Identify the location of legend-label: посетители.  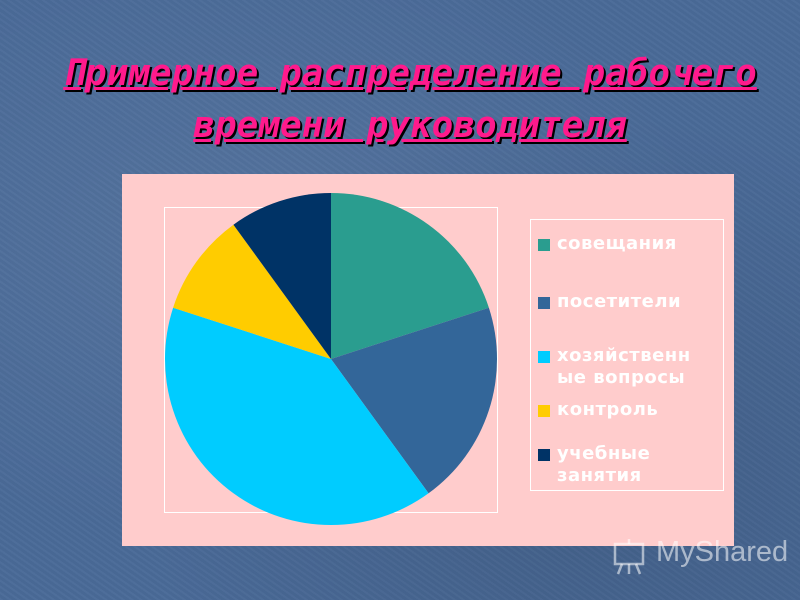
(619, 301).